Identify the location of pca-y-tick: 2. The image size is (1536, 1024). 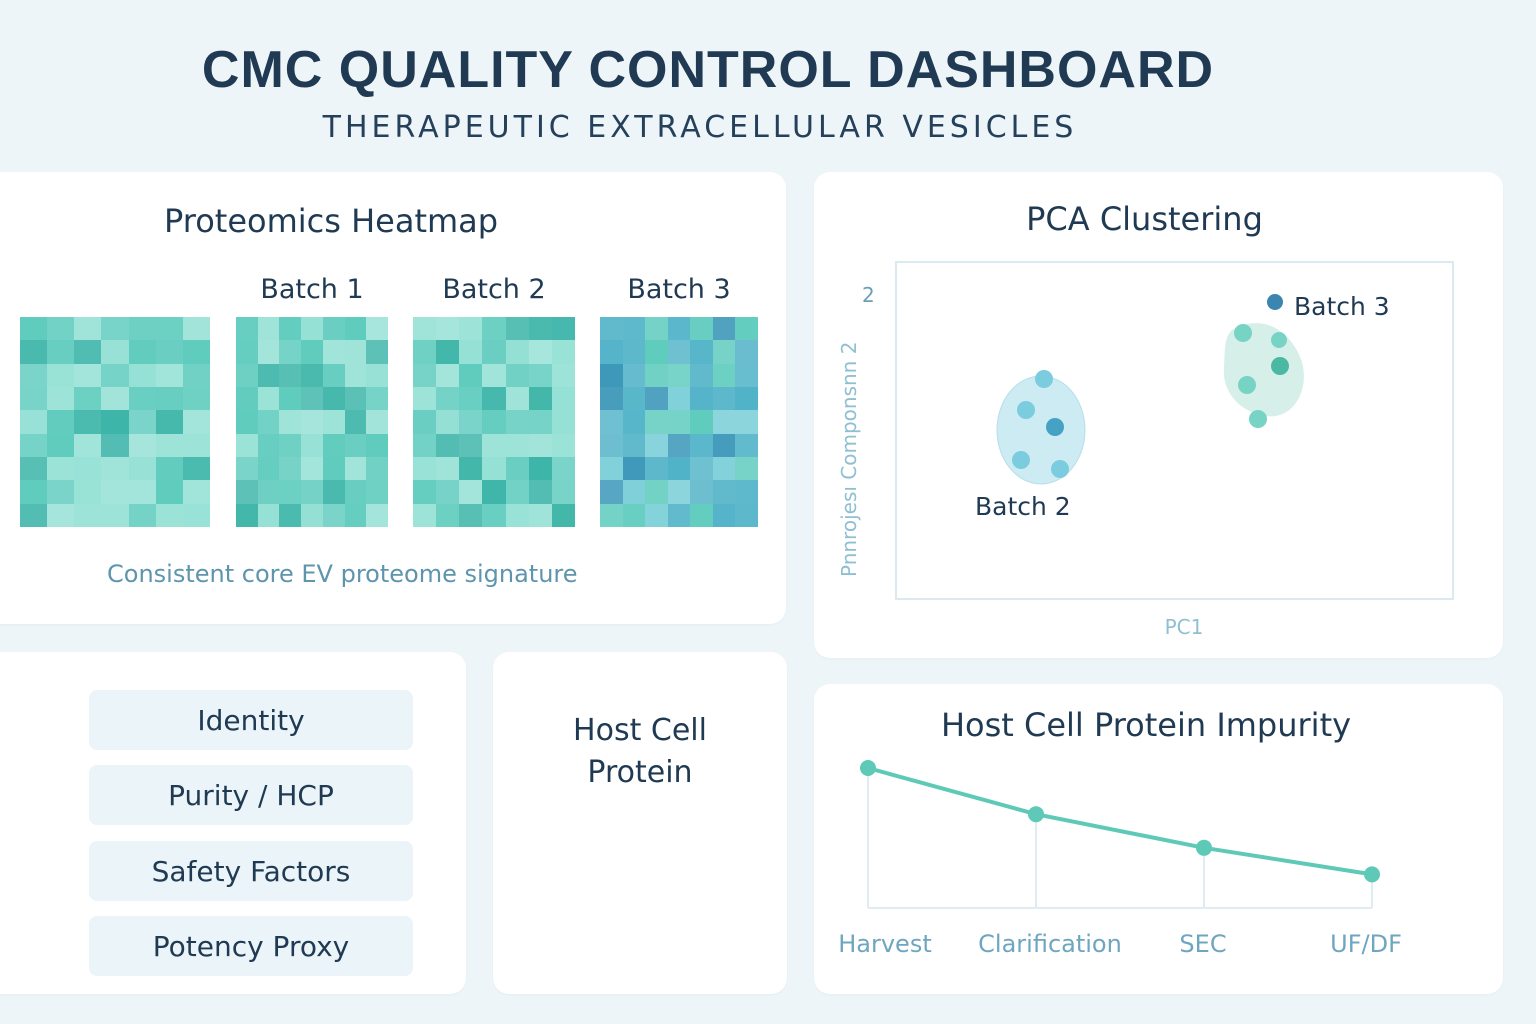
(868, 295).